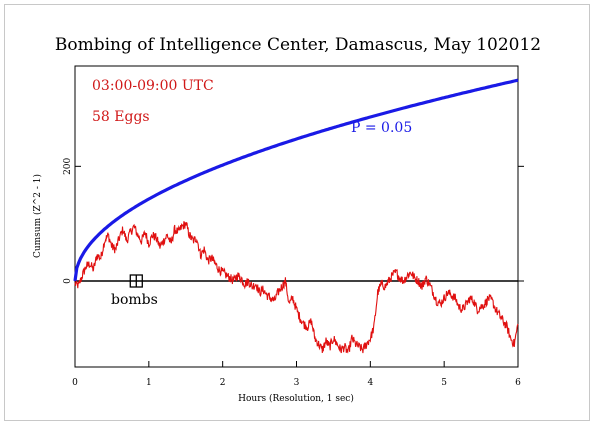  What do you see at coordinates (121, 117) in the screenshot?
I see `eggs-count-label: 58 Eggs` at bounding box center [121, 117].